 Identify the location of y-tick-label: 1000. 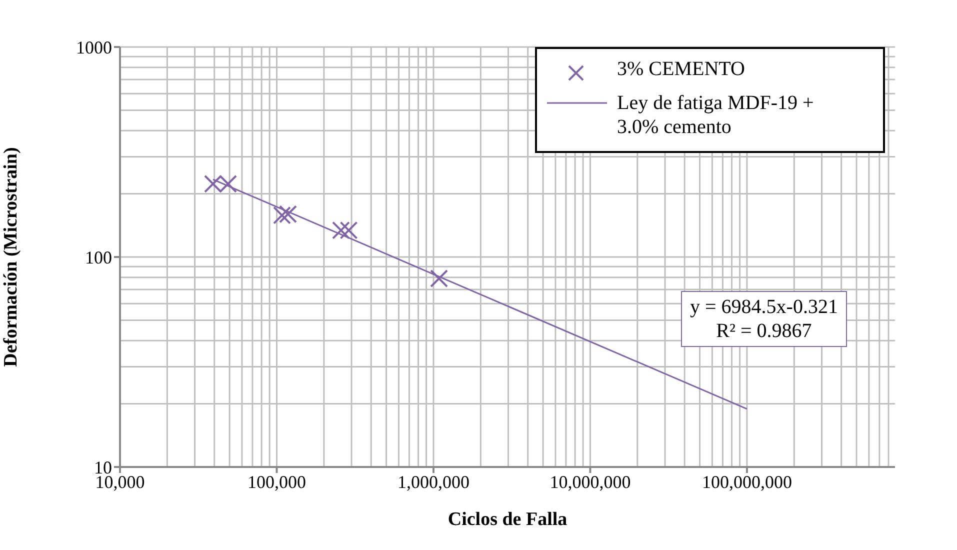
(94, 47).